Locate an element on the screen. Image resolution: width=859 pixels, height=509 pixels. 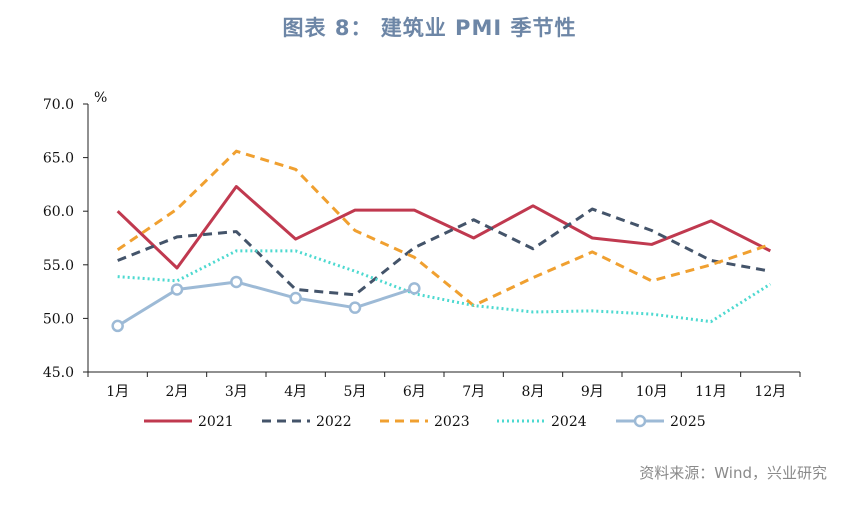
x-tick-label: 6月 is located at coordinates (414, 392).